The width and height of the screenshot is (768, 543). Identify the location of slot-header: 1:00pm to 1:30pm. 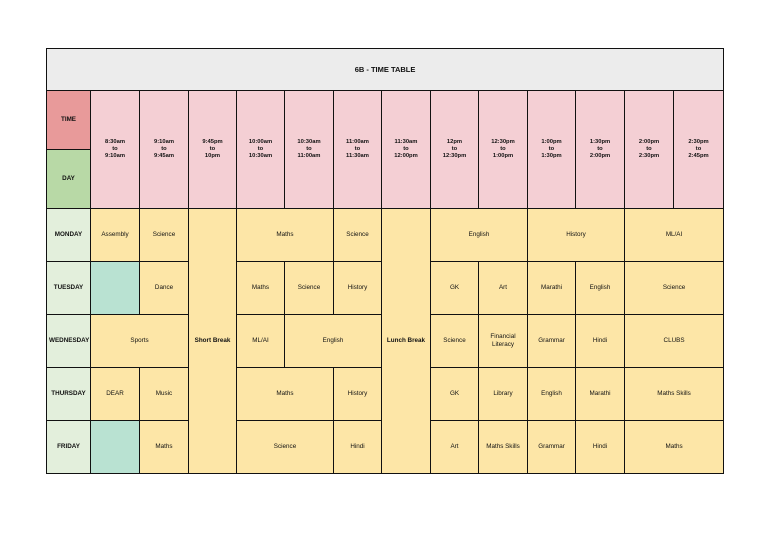
(551, 149).